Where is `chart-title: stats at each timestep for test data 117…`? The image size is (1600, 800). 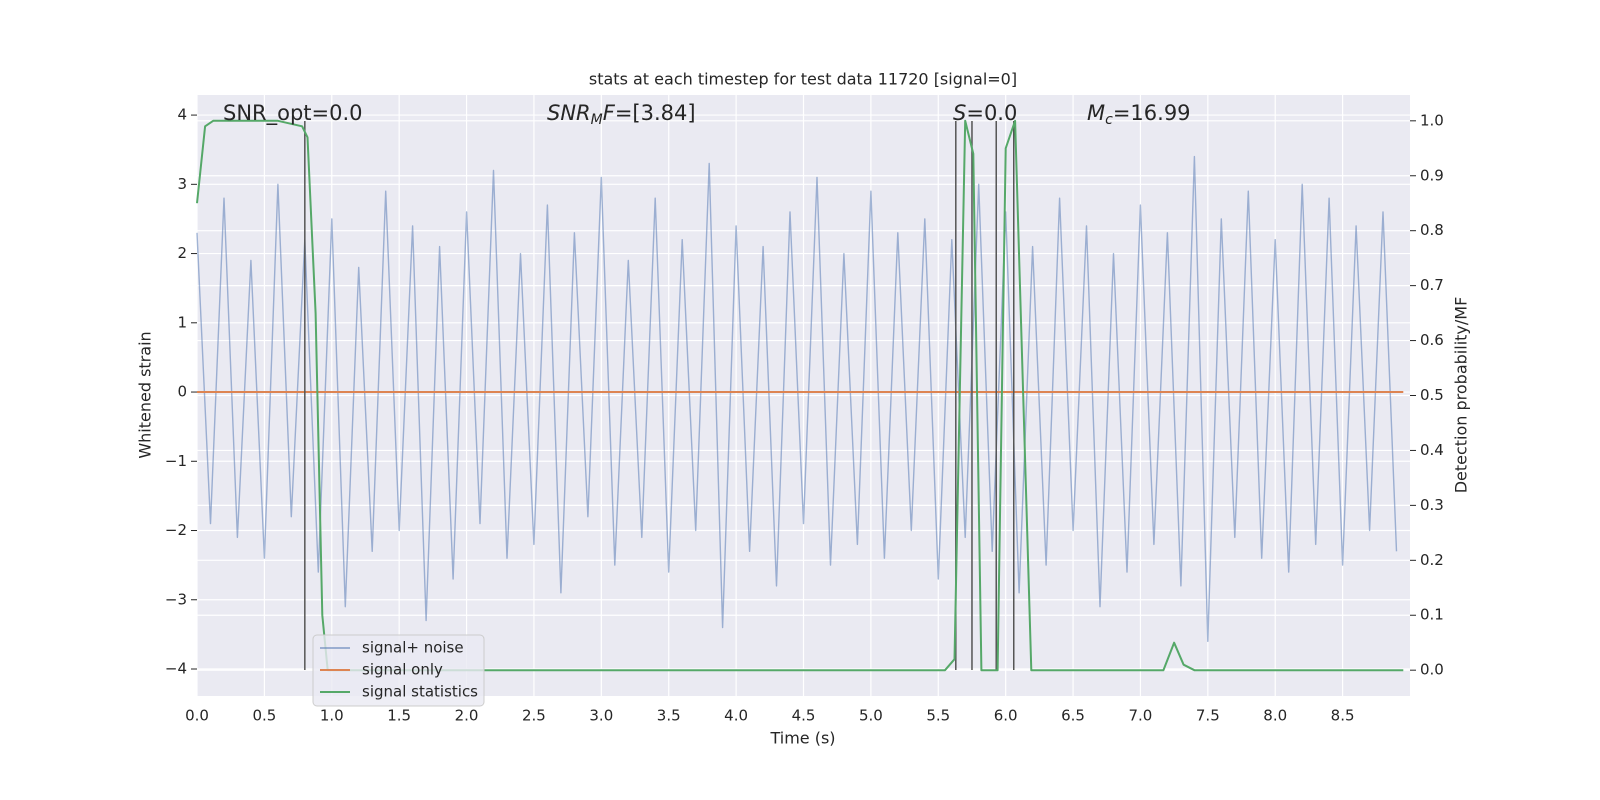
chart-title: stats at each timestep for test data 117… is located at coordinates (803, 79).